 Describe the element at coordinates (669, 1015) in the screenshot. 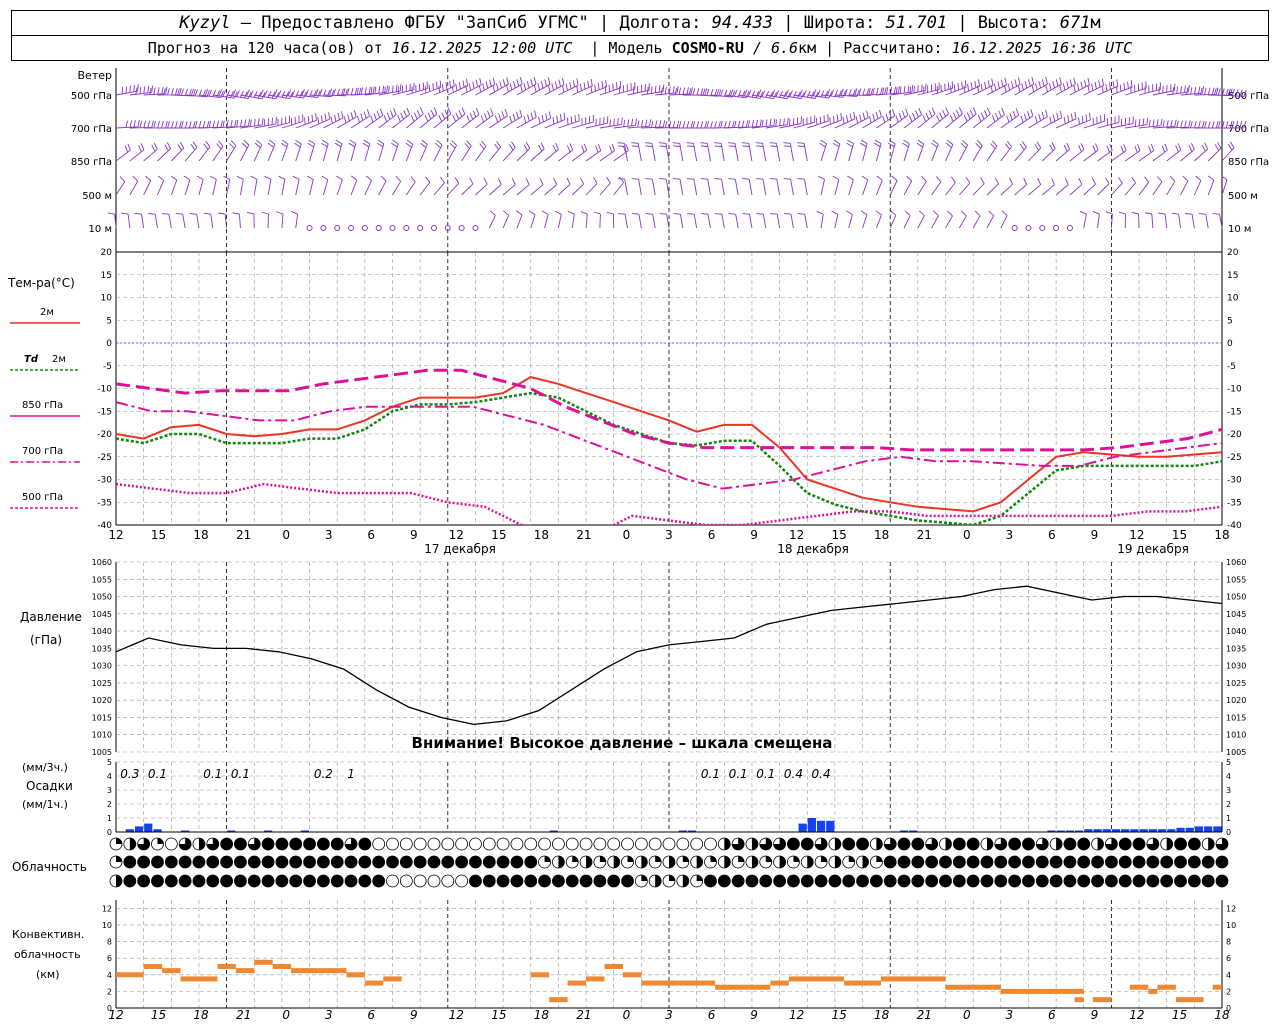

I see `bottom-xtick-label: 3` at that location.